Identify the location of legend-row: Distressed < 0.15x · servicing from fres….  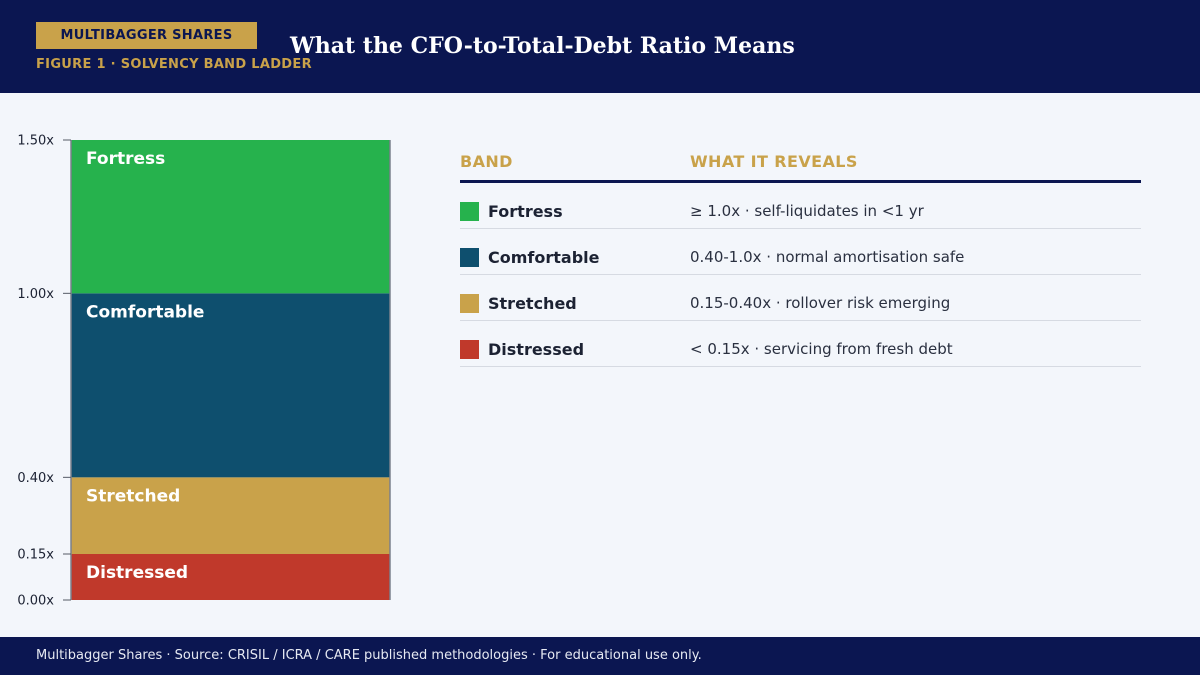
(800, 344).